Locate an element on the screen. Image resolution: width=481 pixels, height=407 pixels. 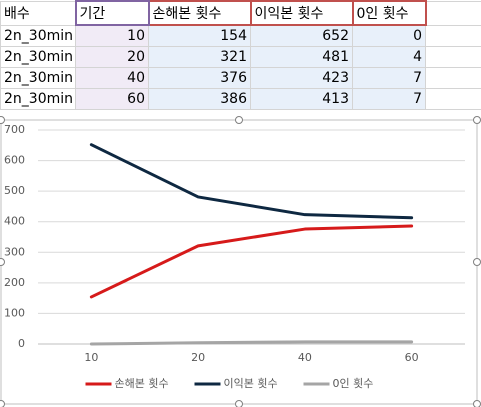
cell: 413 is located at coordinates (301, 99).